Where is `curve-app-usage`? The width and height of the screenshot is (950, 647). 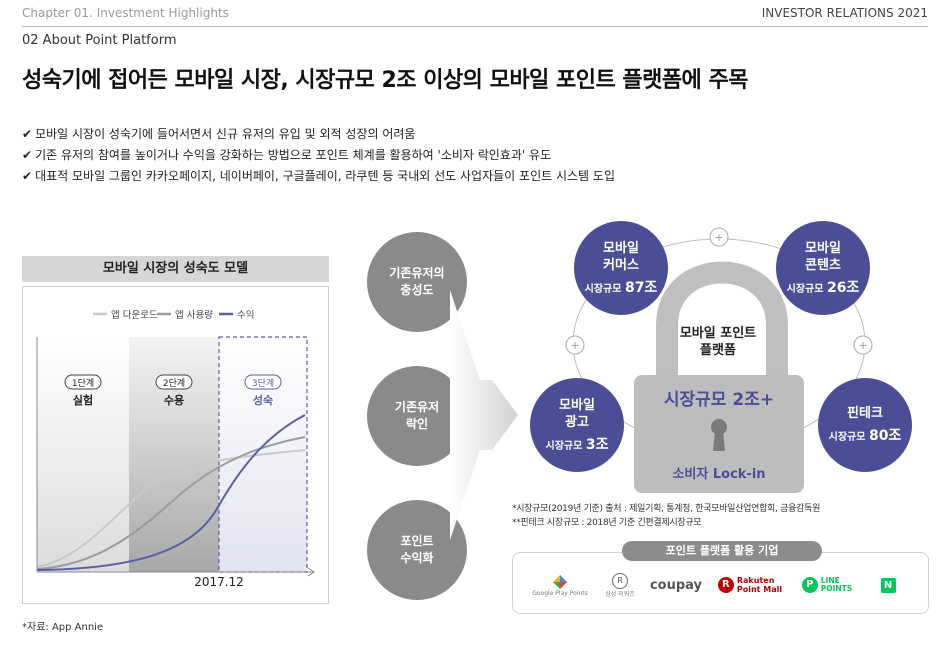 curve-app-usage is located at coordinates (171, 503).